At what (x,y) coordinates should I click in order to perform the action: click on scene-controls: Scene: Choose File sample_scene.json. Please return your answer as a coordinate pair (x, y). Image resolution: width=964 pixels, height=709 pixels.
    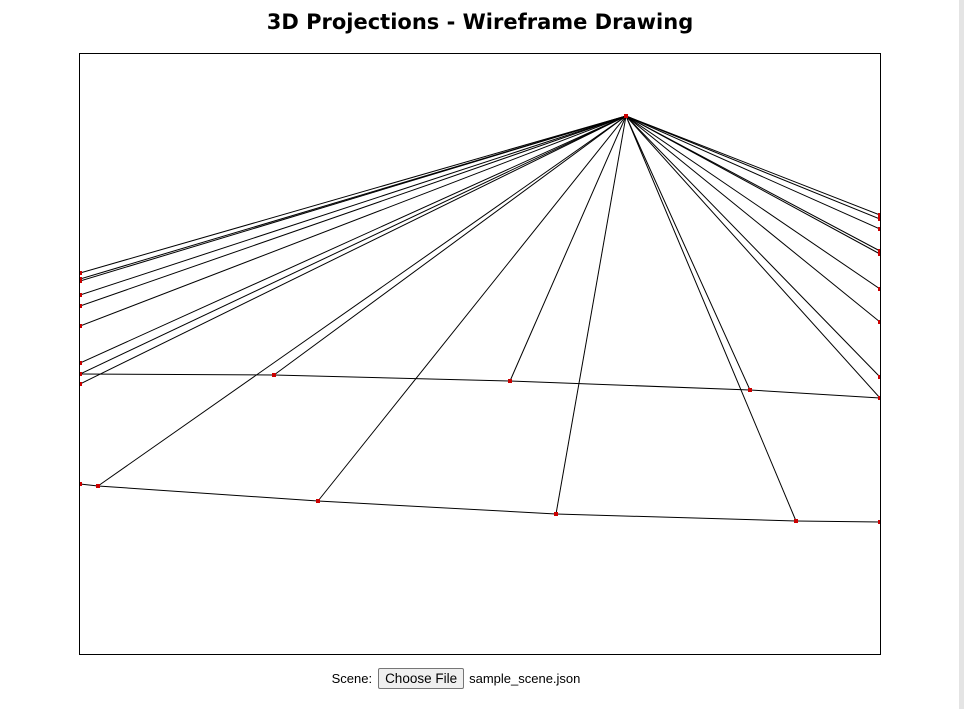
    Looking at the image, I should click on (456, 678).